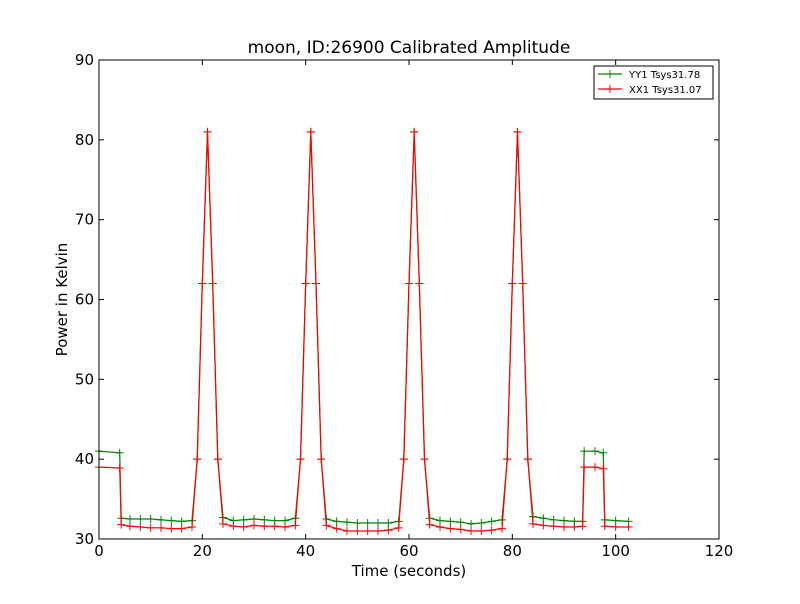  I want to click on y-axis-label: Power in Kelvin, so click(62, 300).